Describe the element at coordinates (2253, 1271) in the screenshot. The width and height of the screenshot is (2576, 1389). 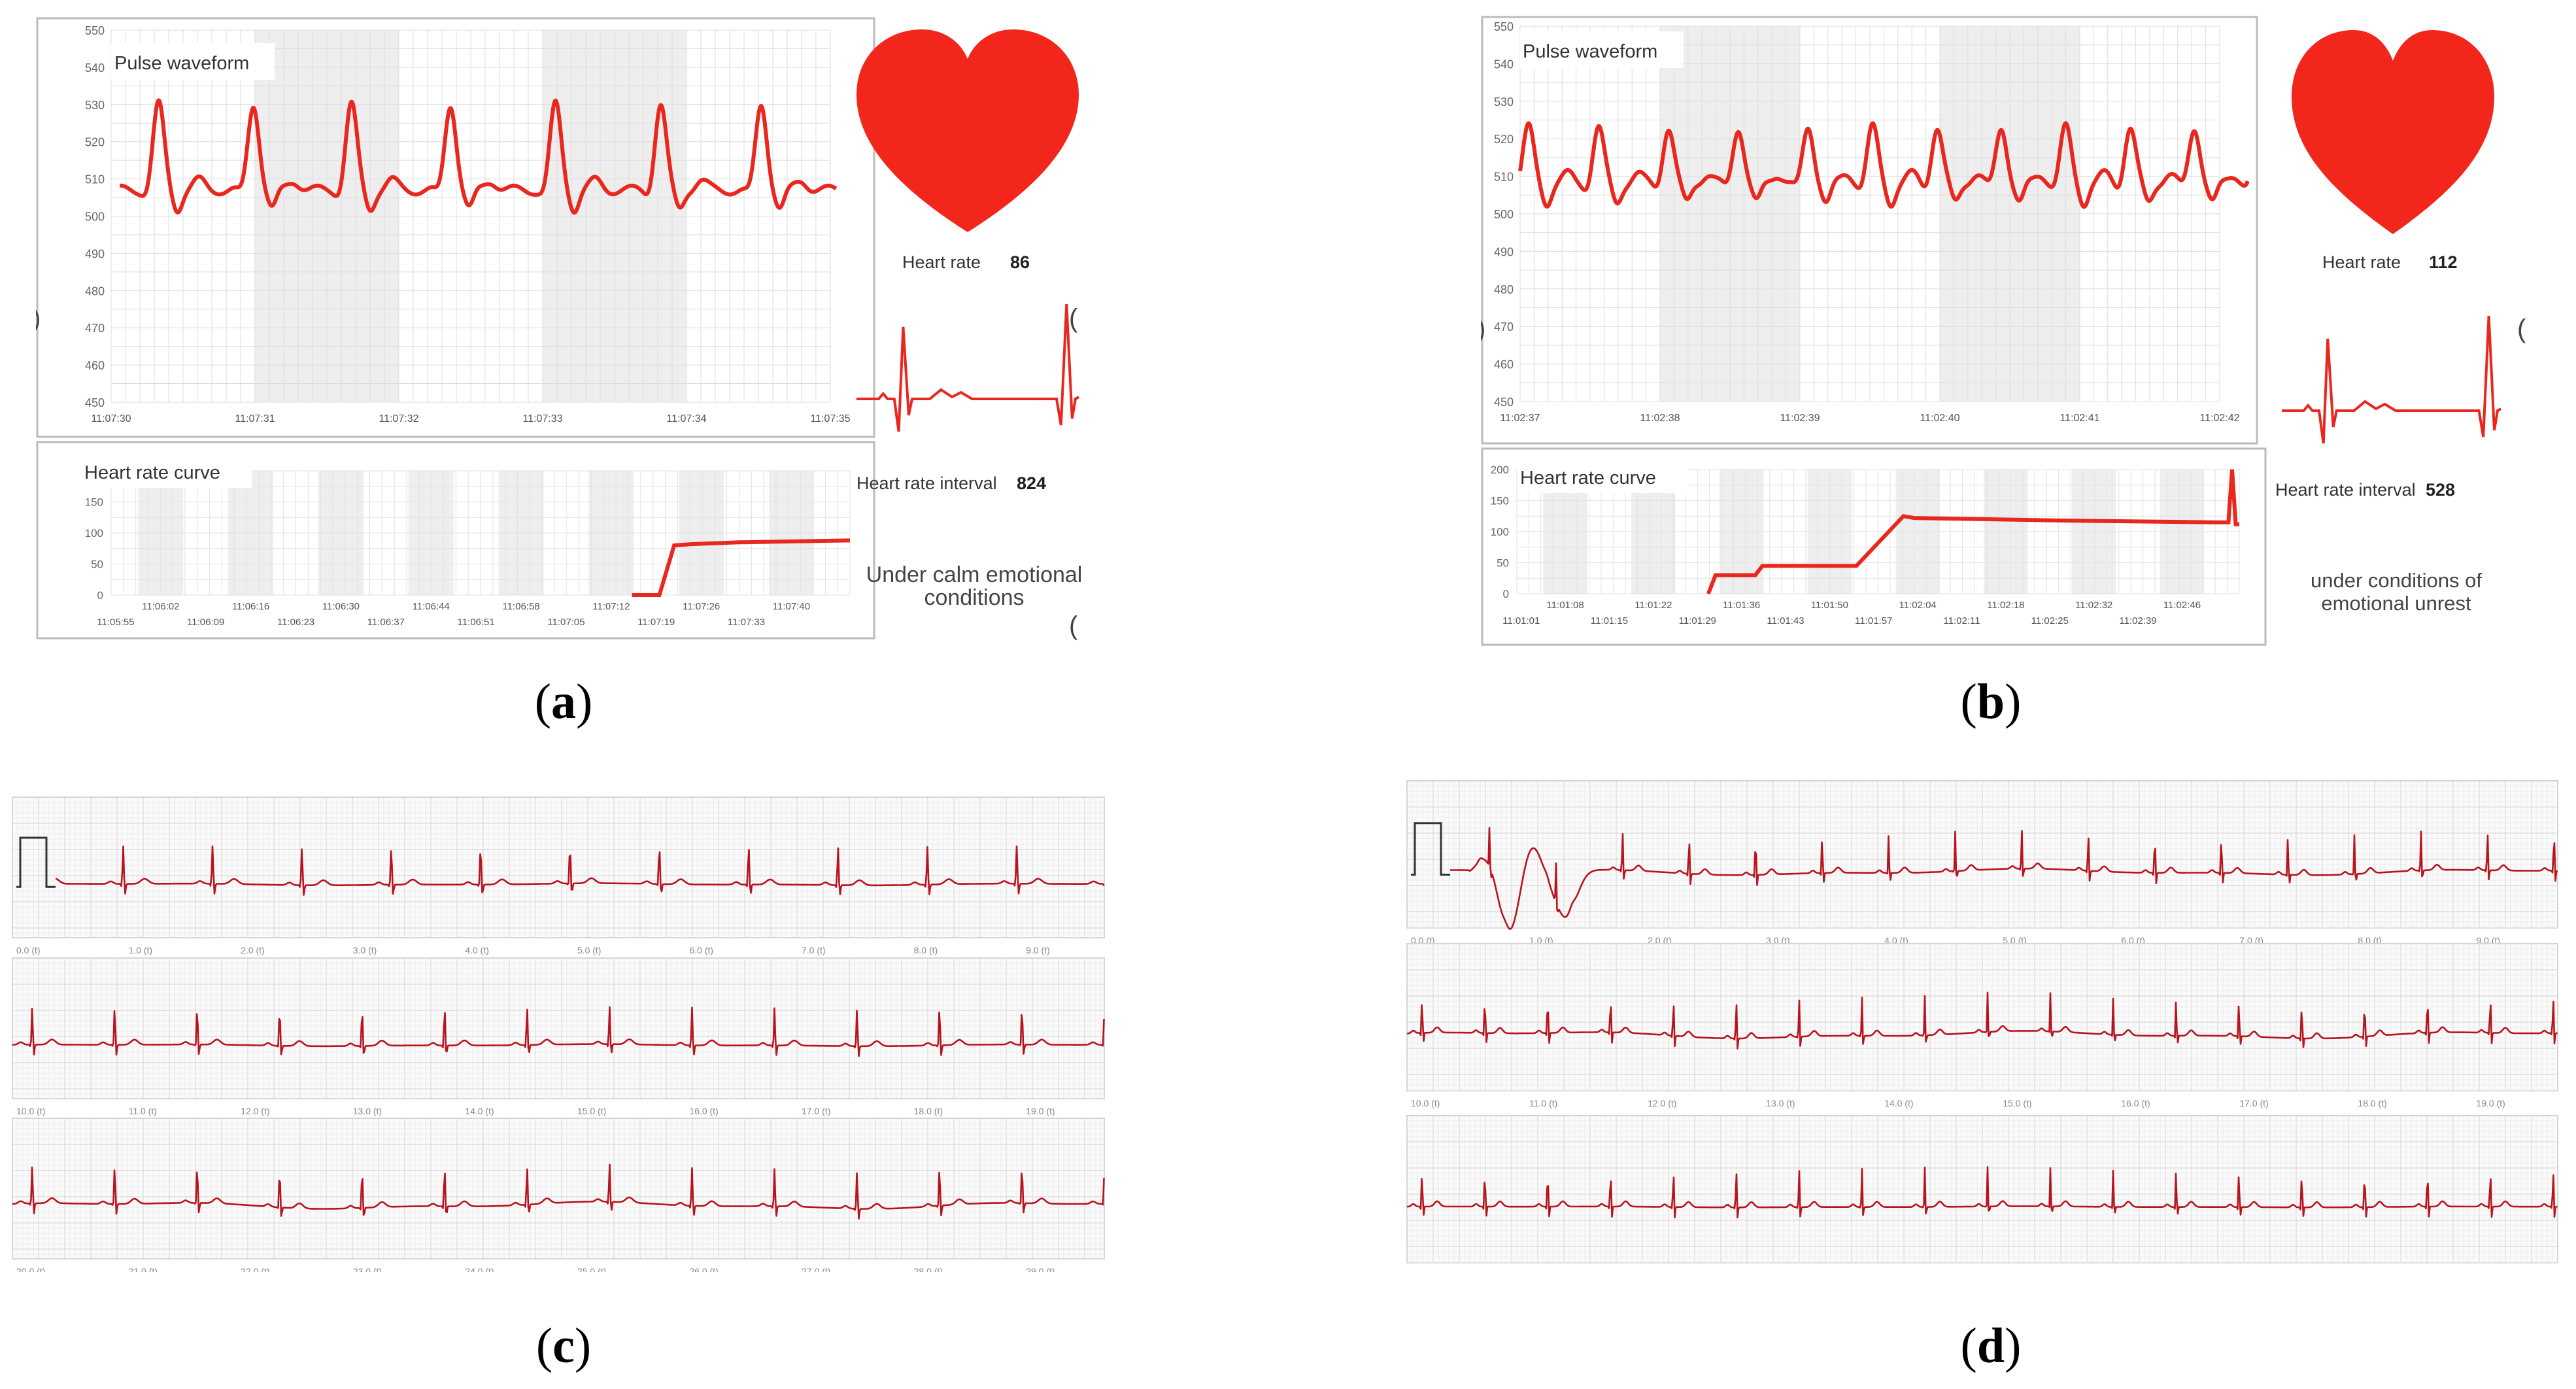
I see `ecg-x-tick-label: 27.0 (t)` at that location.